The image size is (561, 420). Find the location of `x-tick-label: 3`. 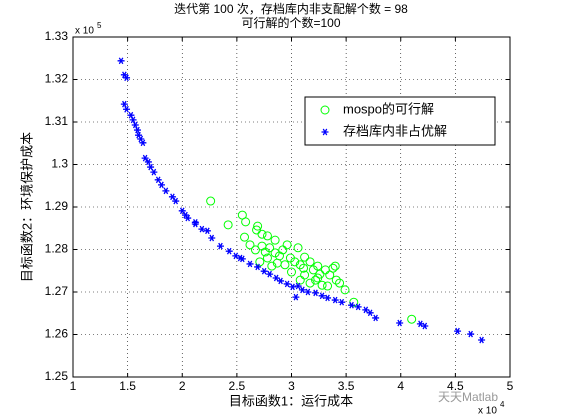

x-tick-label: 3 is located at coordinates (291, 386).